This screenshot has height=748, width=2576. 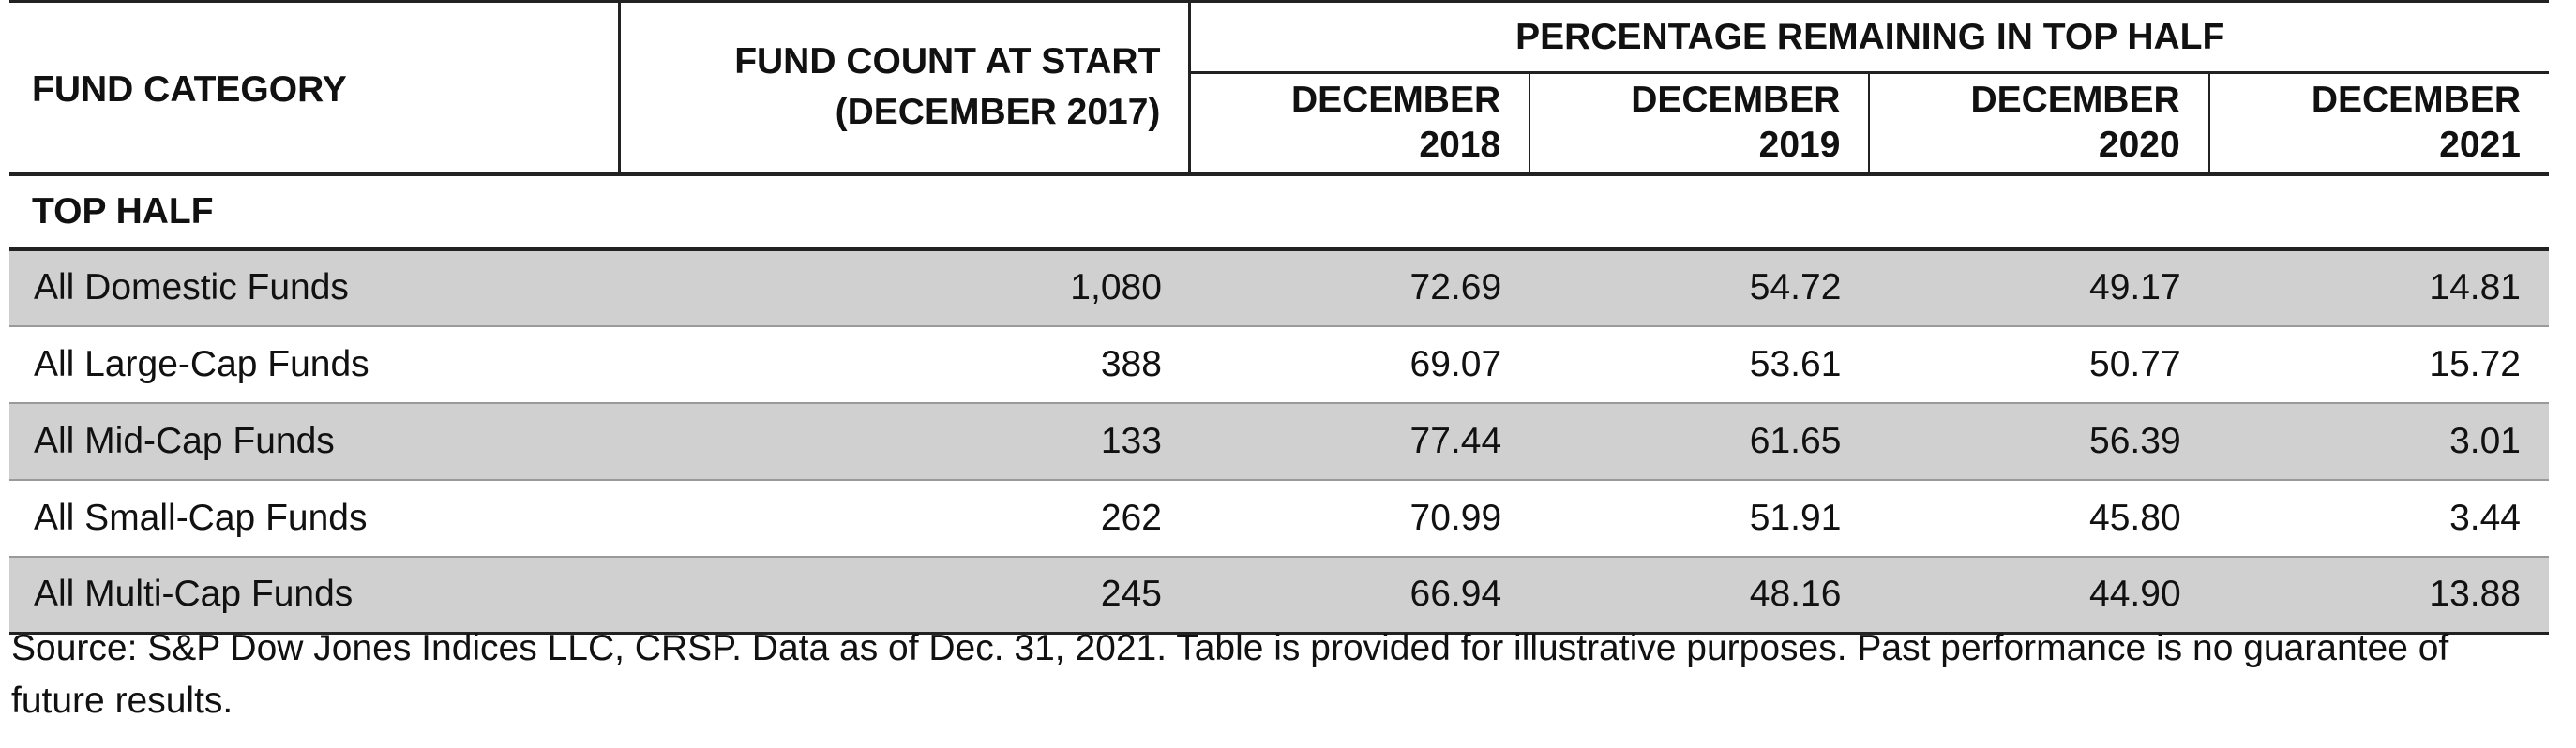 I want to click on header-fund-category: FUND CATEGORY, so click(x=315, y=88).